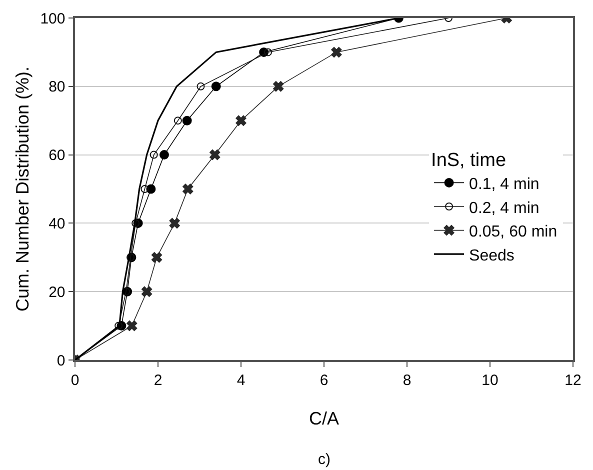  Describe the element at coordinates (241, 380) in the screenshot. I see `x-tick-label: 4` at that location.